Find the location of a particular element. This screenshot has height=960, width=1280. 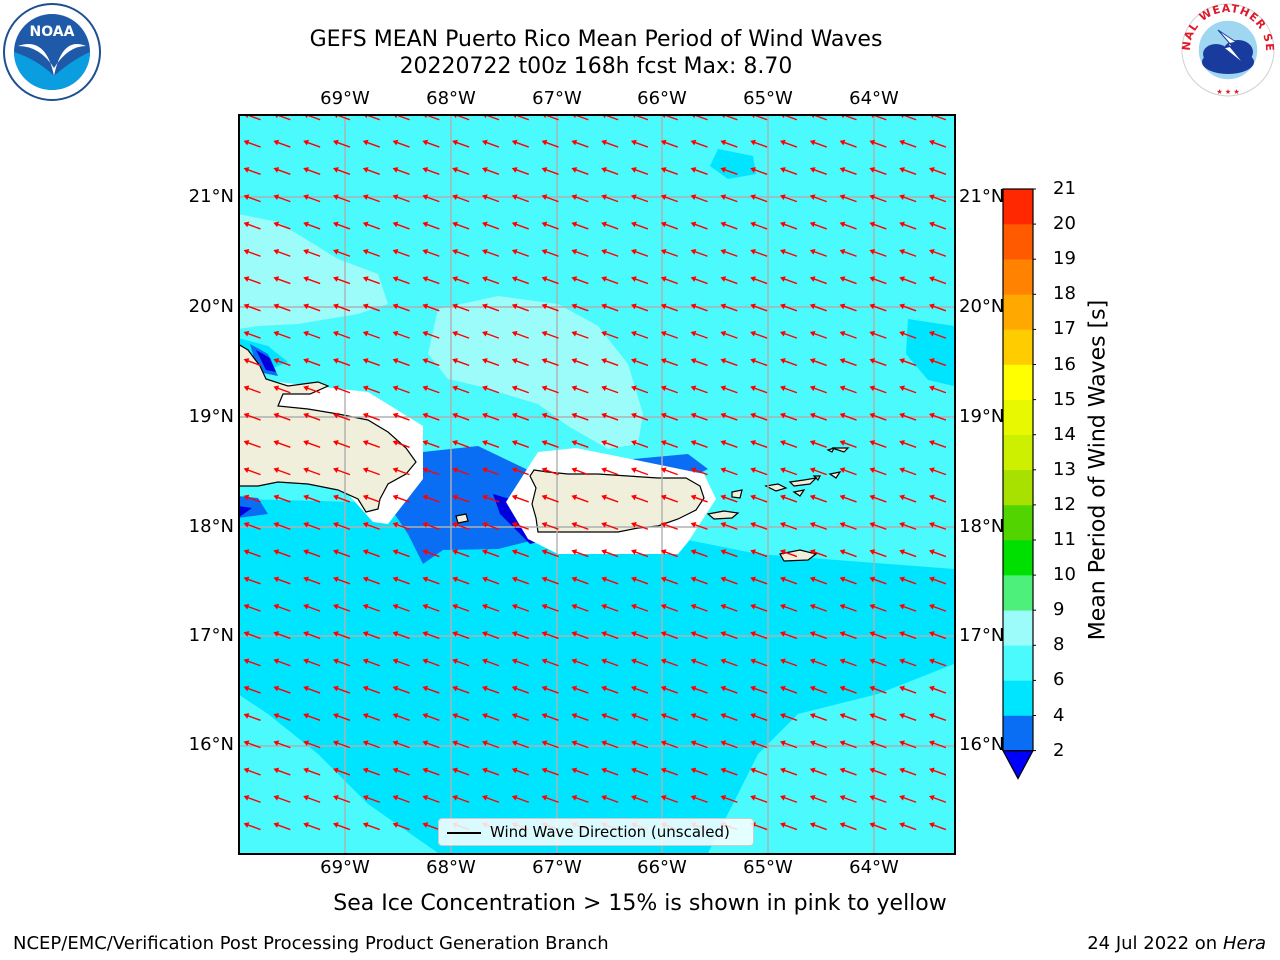

colorbar is located at coordinates (1018, 484).